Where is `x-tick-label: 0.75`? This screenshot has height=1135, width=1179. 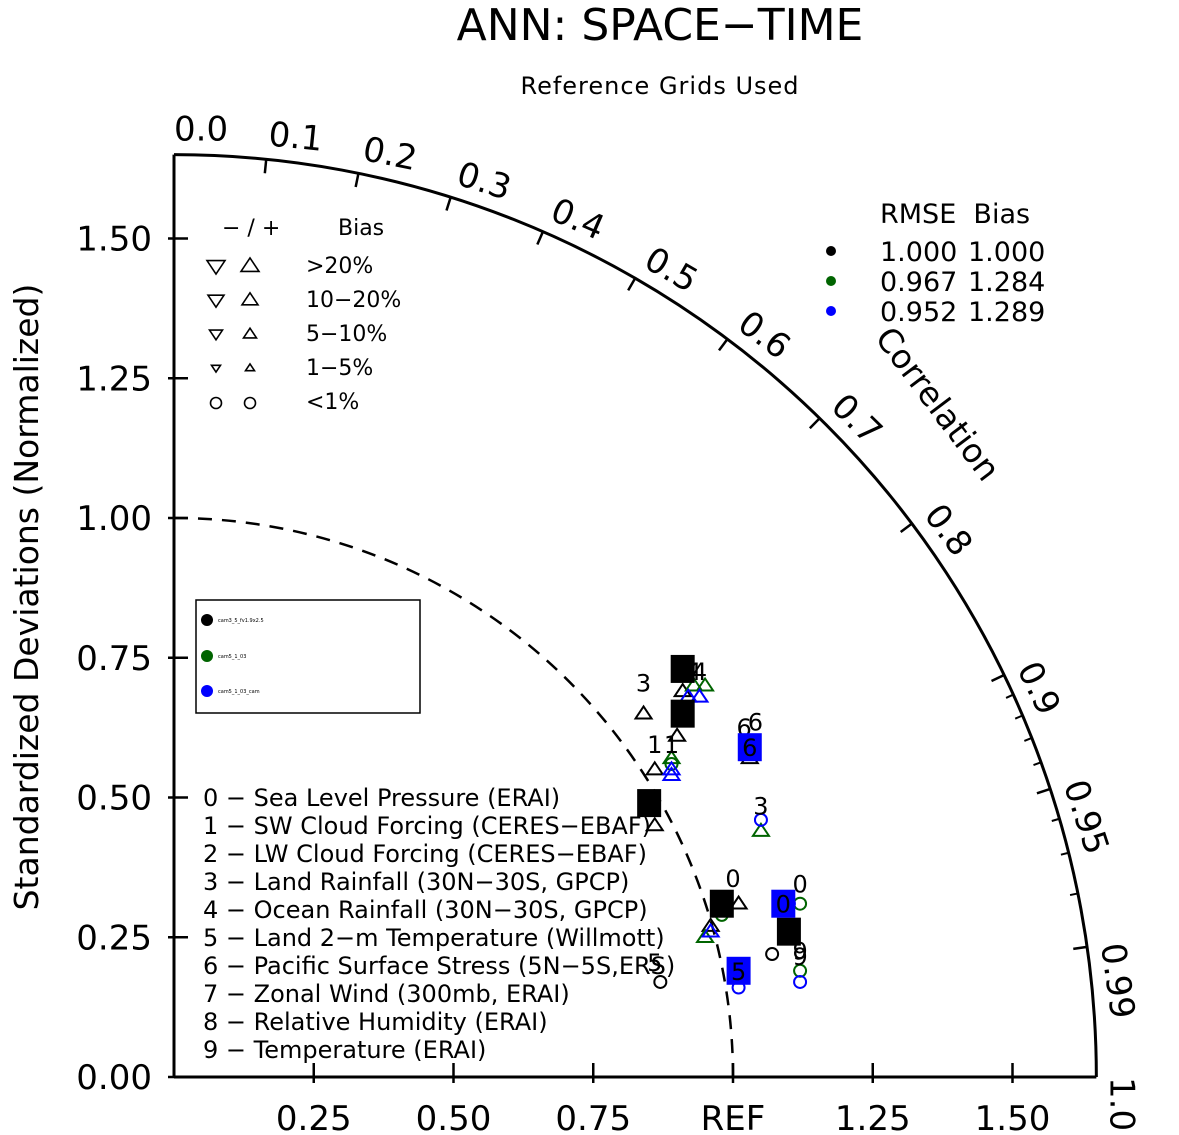
x-tick-label: 0.75 is located at coordinates (593, 1117).